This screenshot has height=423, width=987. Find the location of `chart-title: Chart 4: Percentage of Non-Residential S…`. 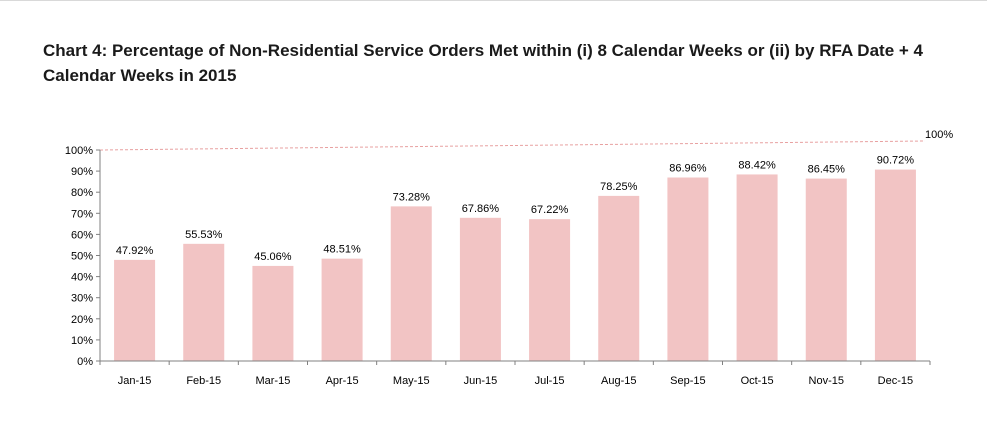

chart-title: Chart 4: Percentage of Non-Residential S… is located at coordinates (483, 63).